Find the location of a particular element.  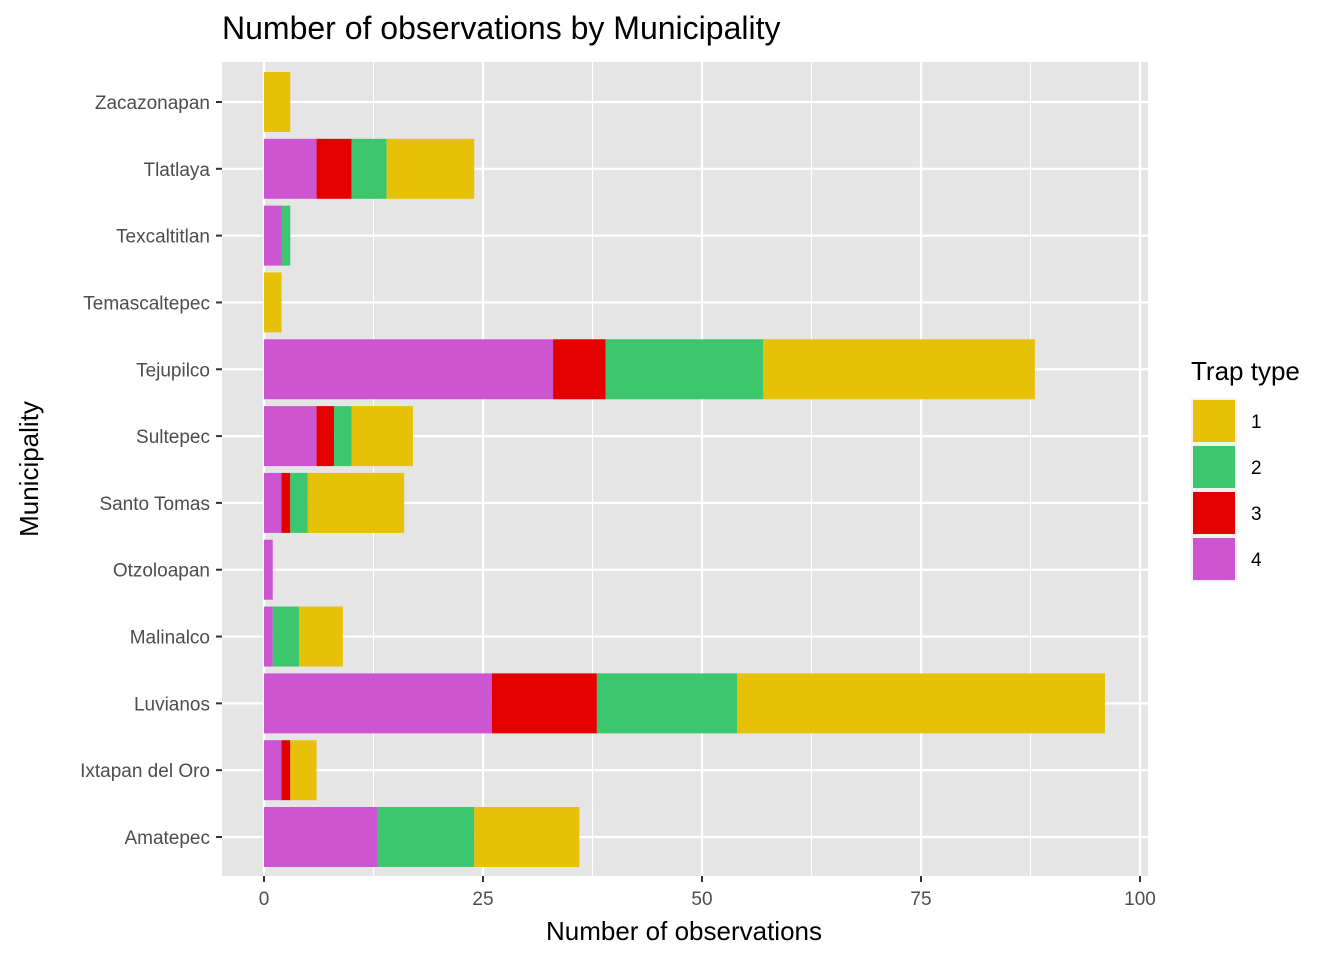

legend-label-1: 1 is located at coordinates (1256, 422).